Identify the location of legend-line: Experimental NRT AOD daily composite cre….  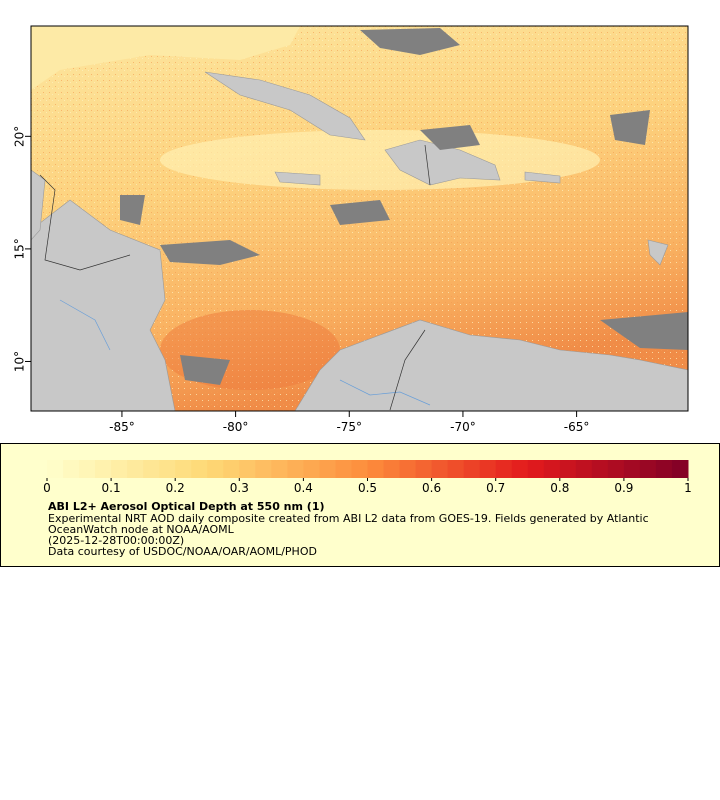
(348, 518).